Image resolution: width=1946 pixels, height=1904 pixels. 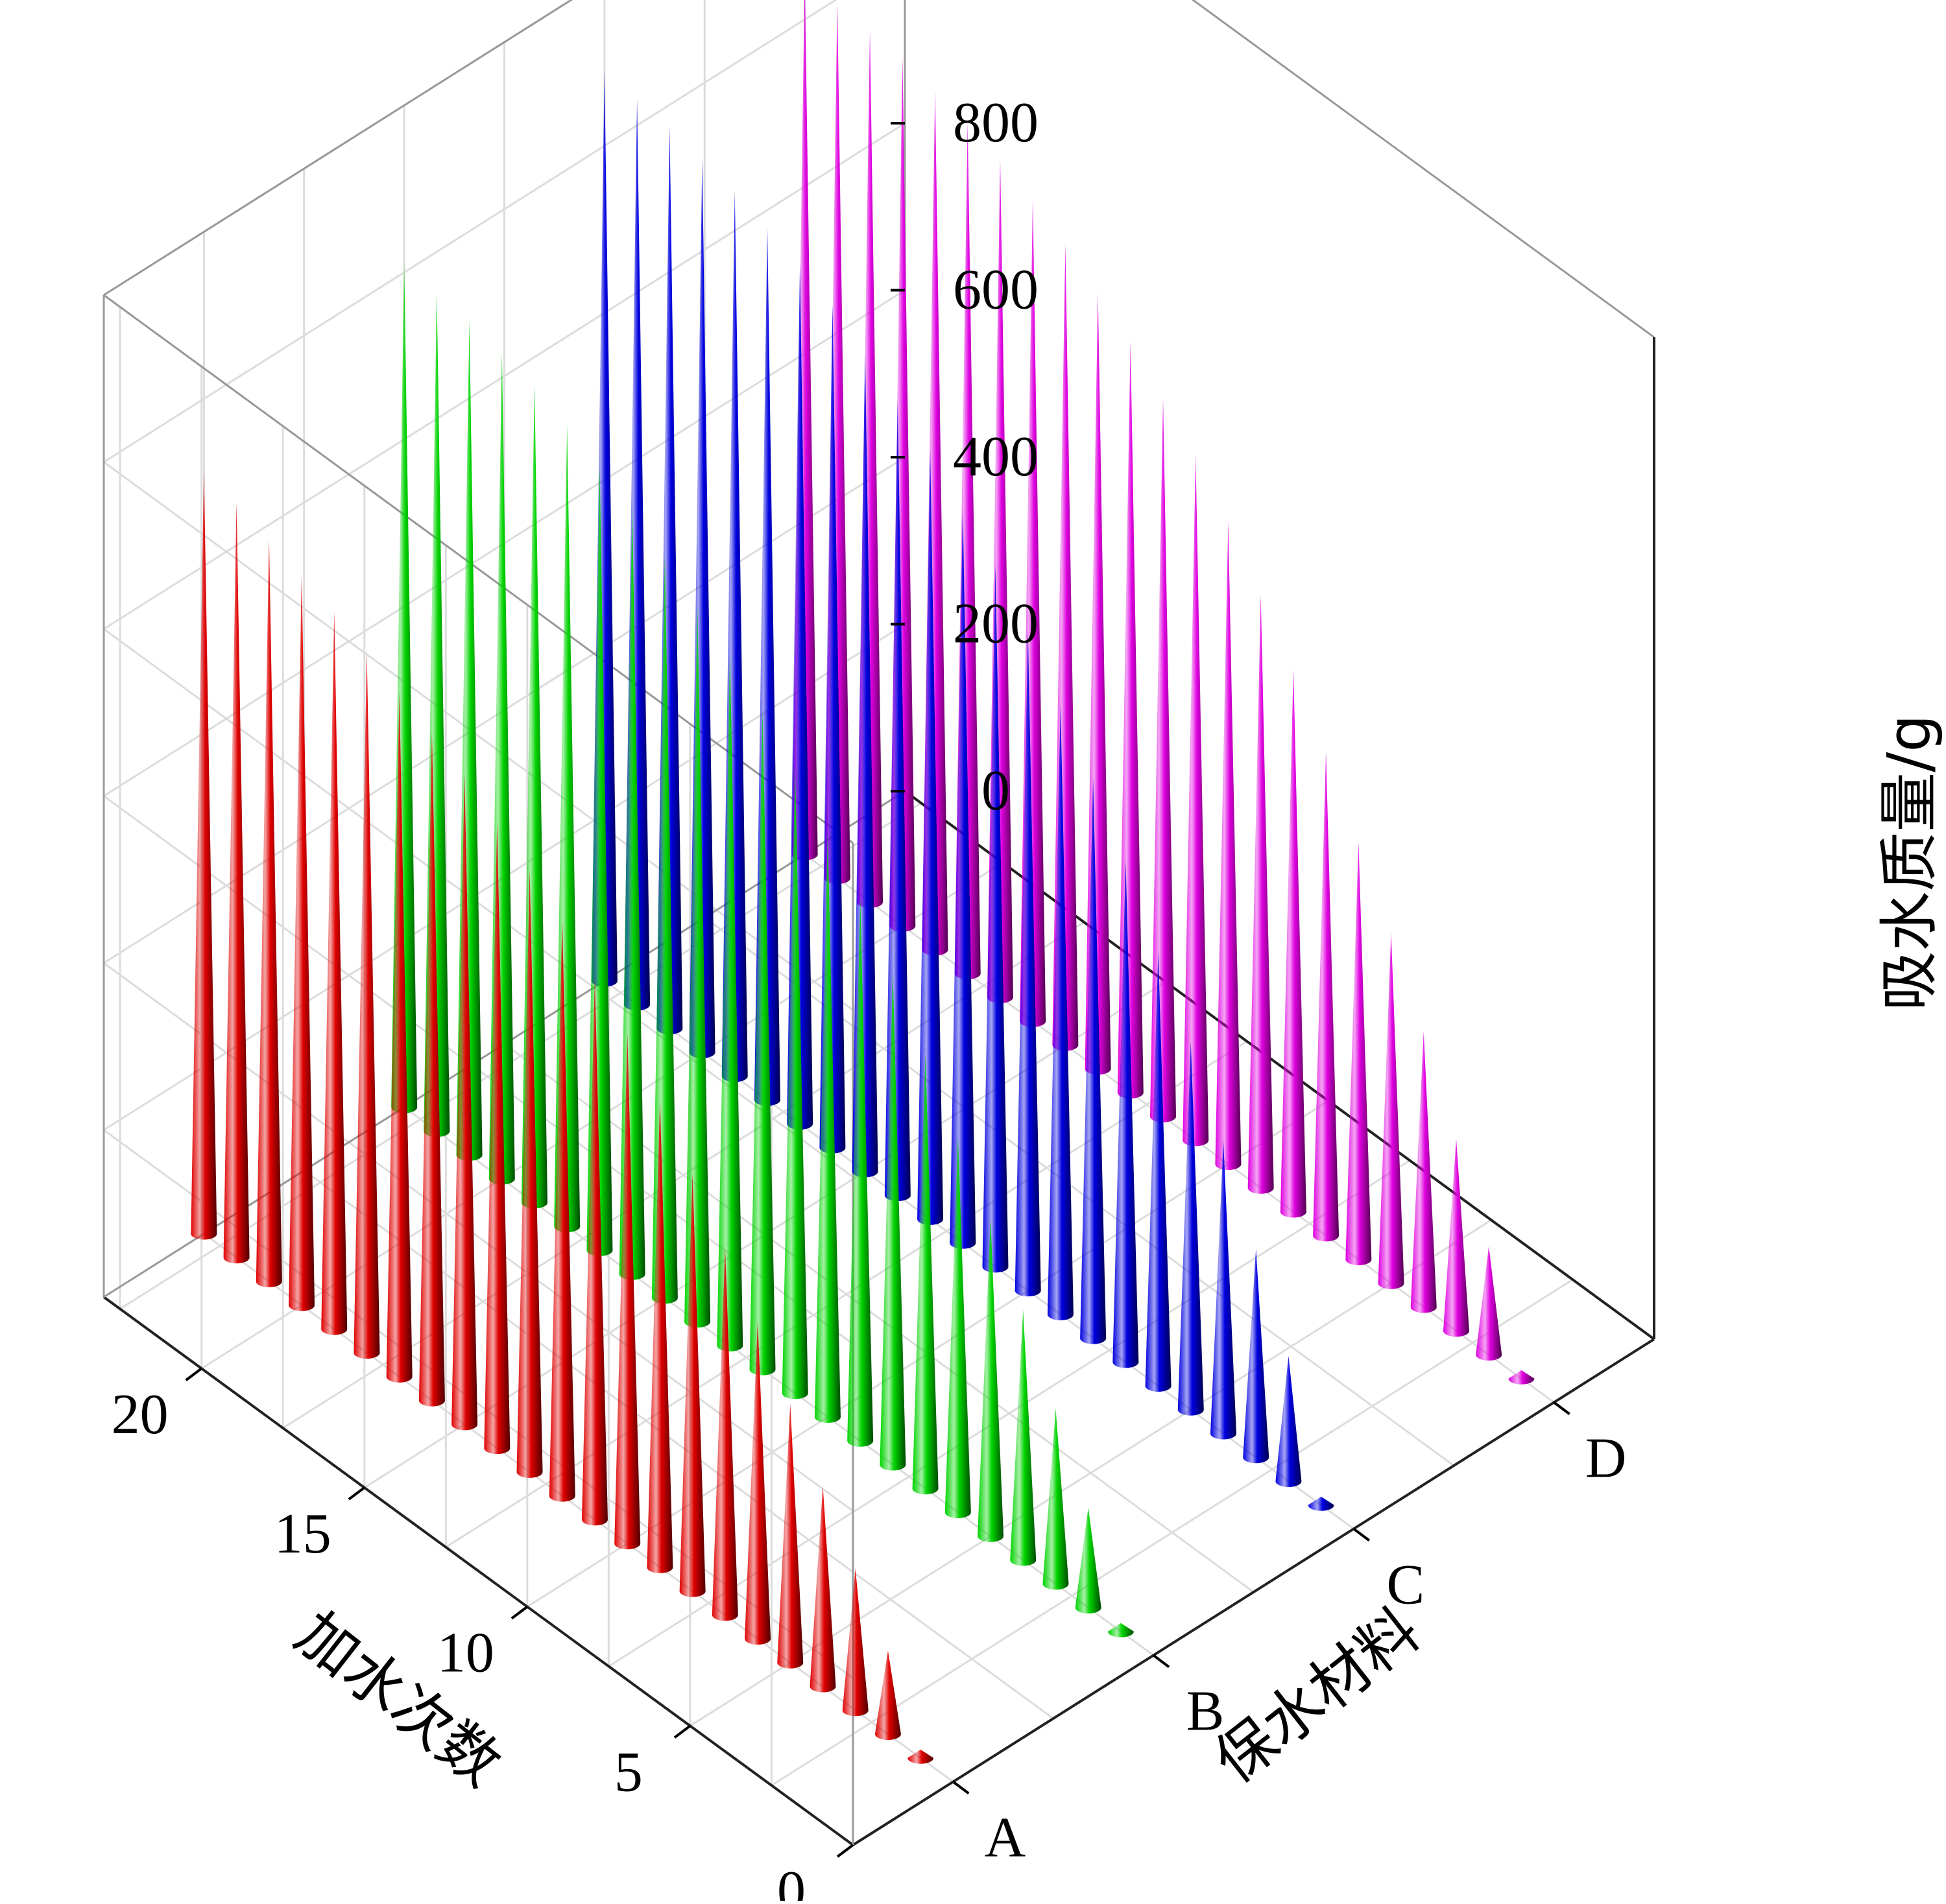 I want to click on y-tick-label: B, so click(x=1205, y=1712).